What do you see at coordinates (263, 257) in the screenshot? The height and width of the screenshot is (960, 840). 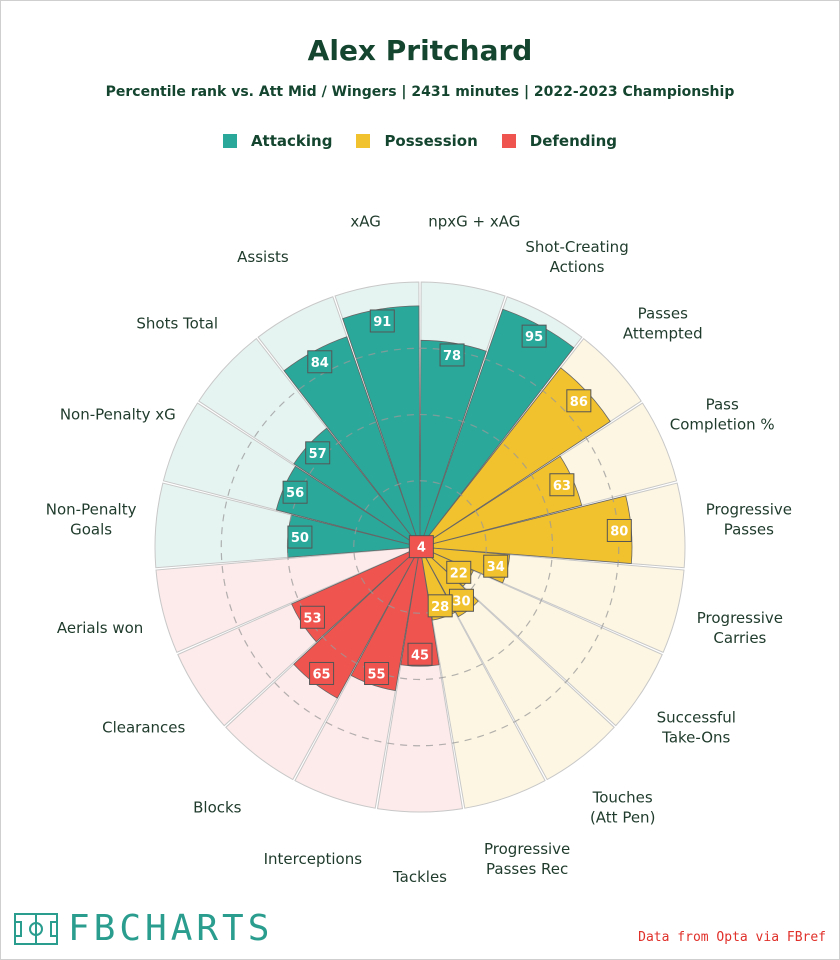 I see `category-label-assists: Assists` at bounding box center [263, 257].